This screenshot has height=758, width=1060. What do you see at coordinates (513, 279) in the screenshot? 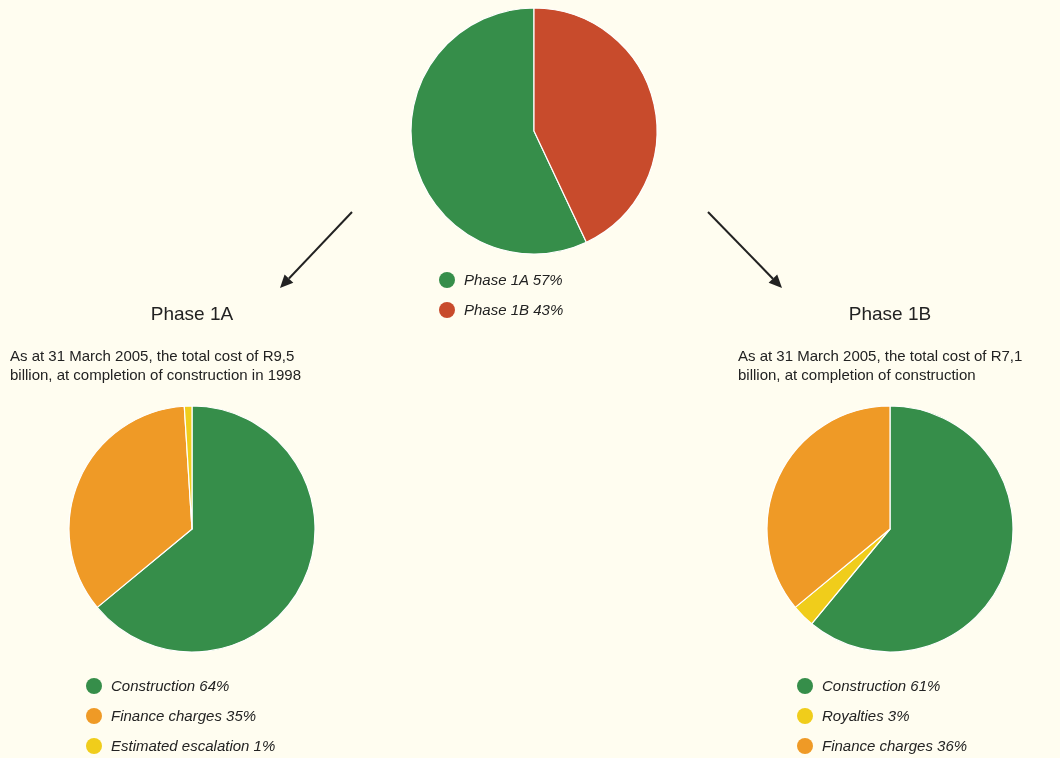
I see `legend-label: Phase 1A 57%` at bounding box center [513, 279].